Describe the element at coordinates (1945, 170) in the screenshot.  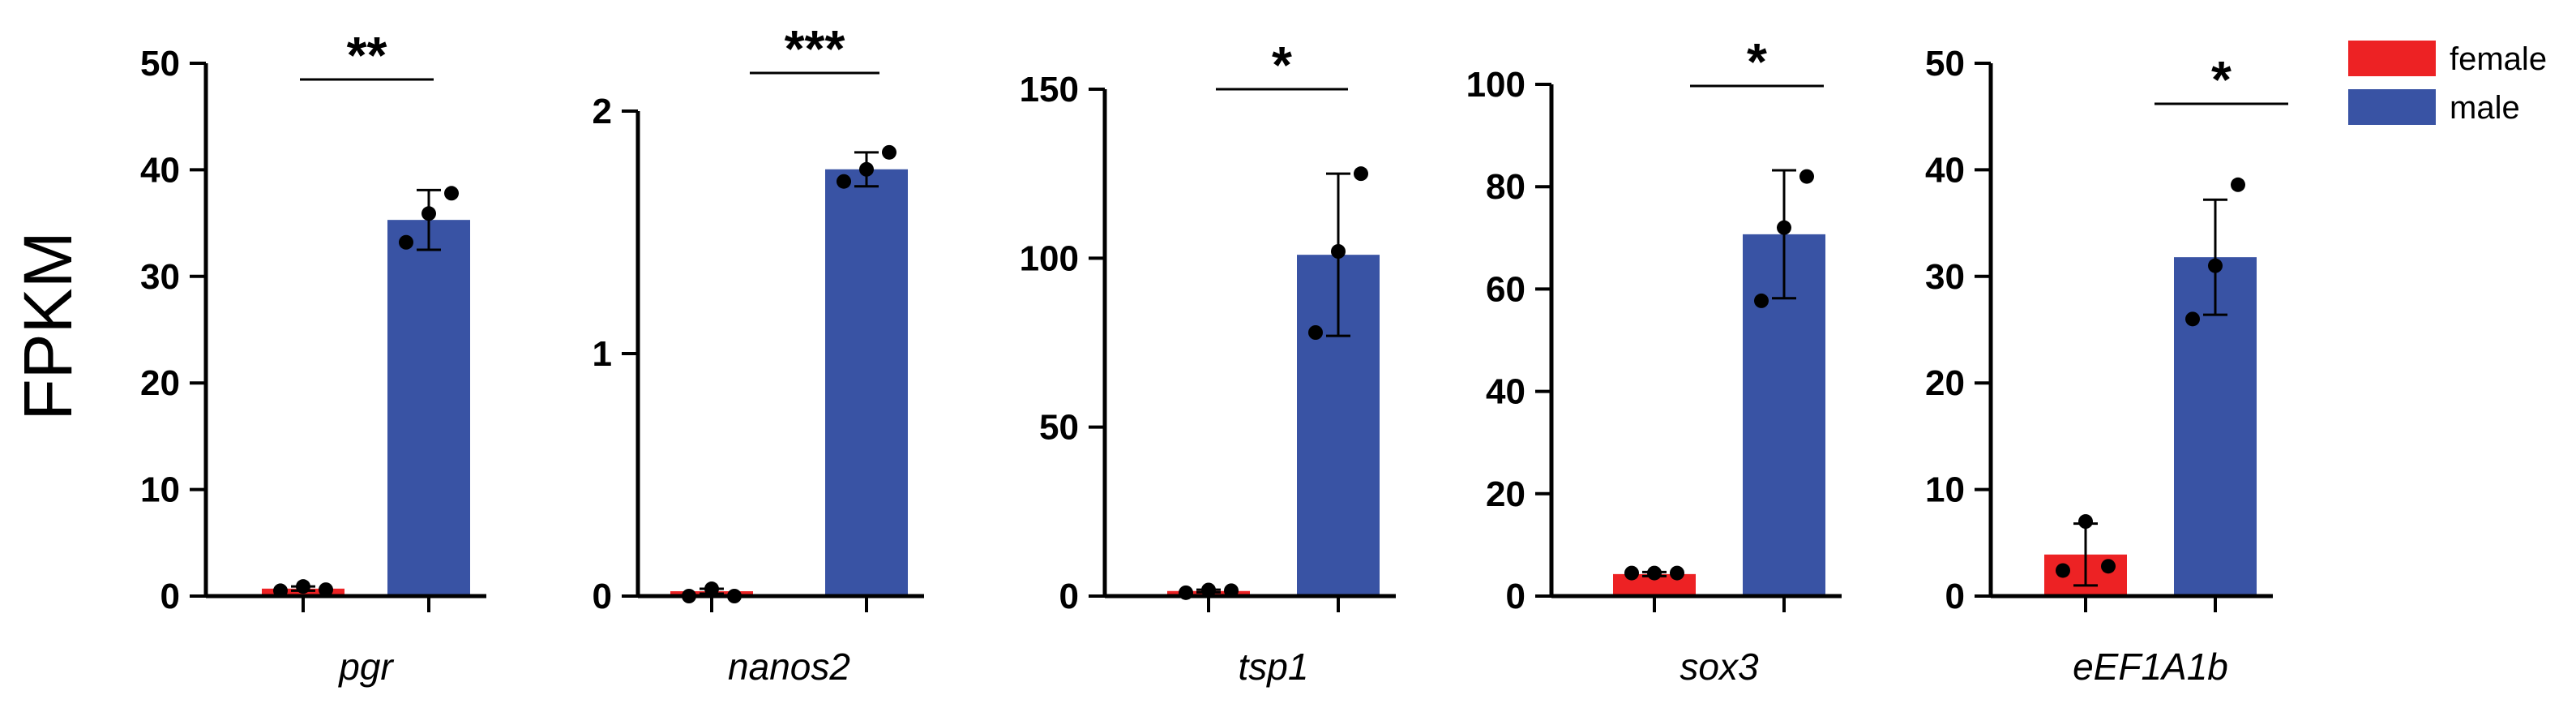
I see `y-tick-label-eEF1A1b-40: 40` at that location.